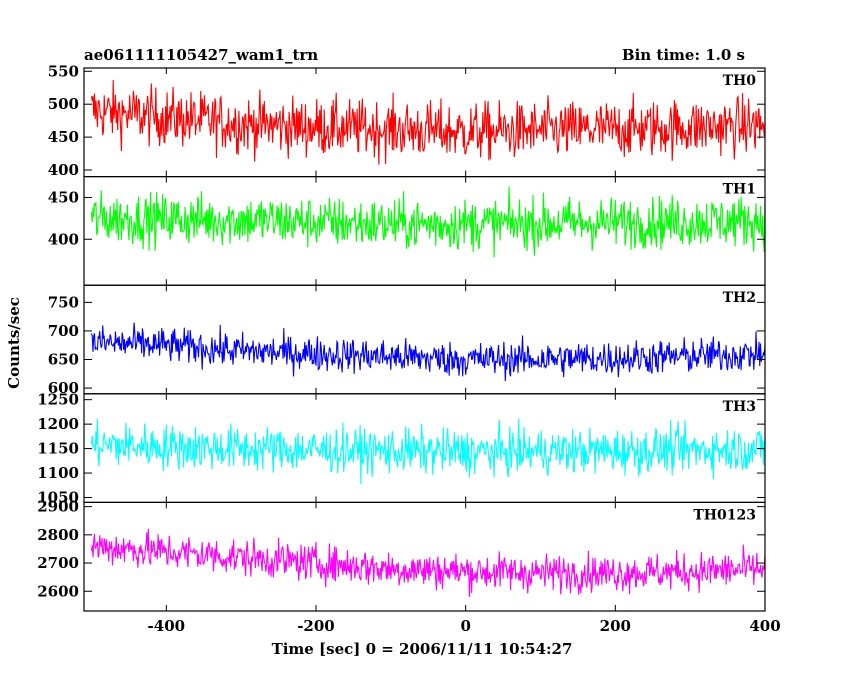 Image resolution: width=850 pixels, height=680 pixels. I want to click on y-tick-label: 550, so click(63, 71).